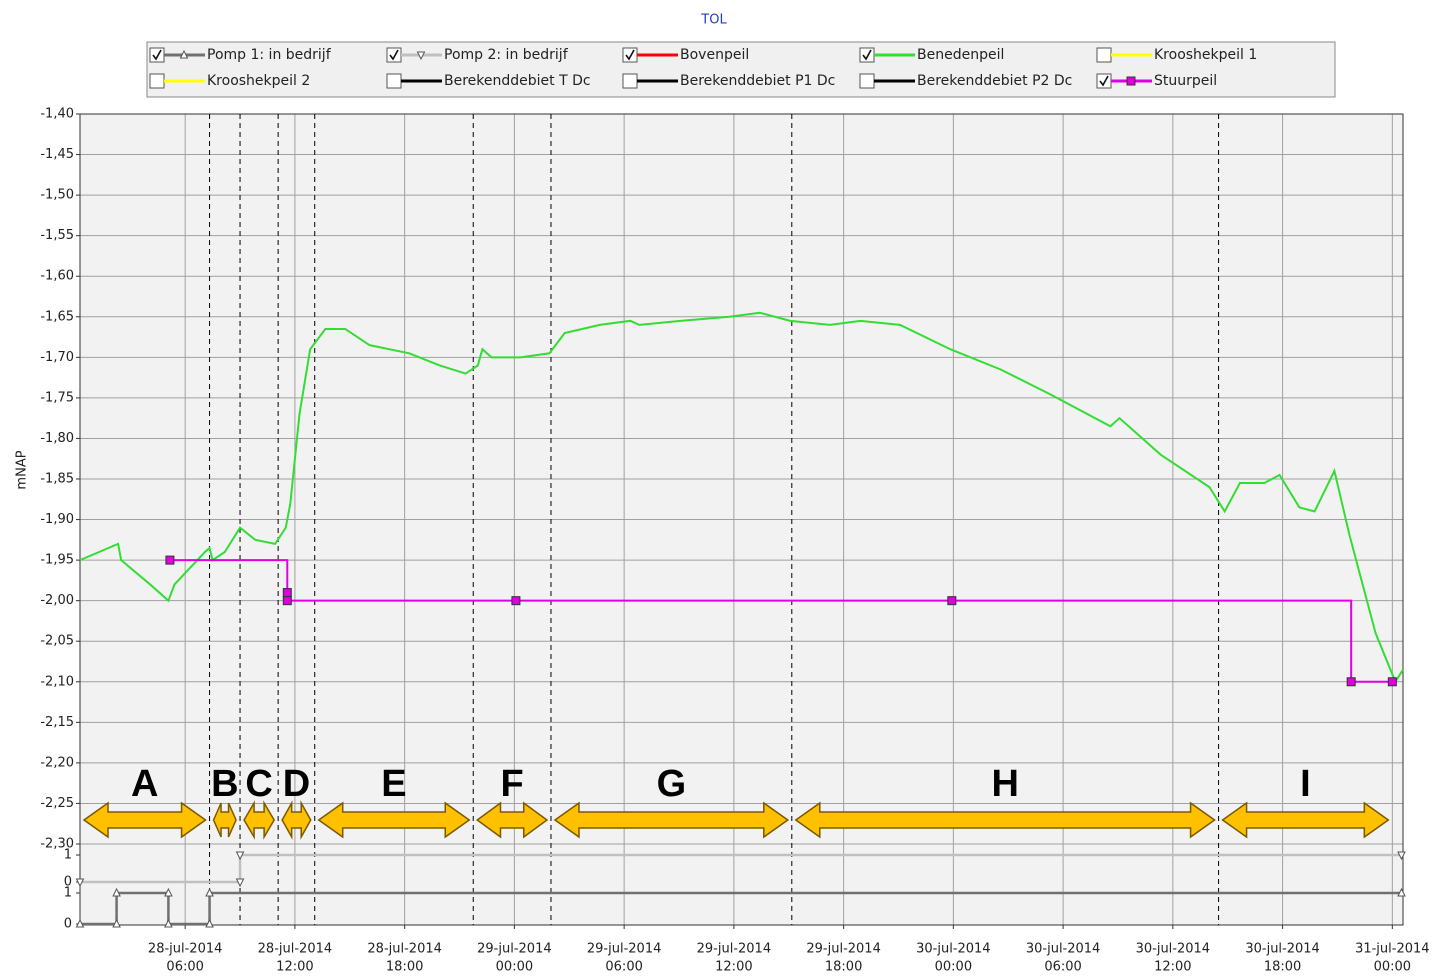 Image resolution: width=1435 pixels, height=977 pixels. I want to click on y-axis-label: mNAP, so click(22, 469).